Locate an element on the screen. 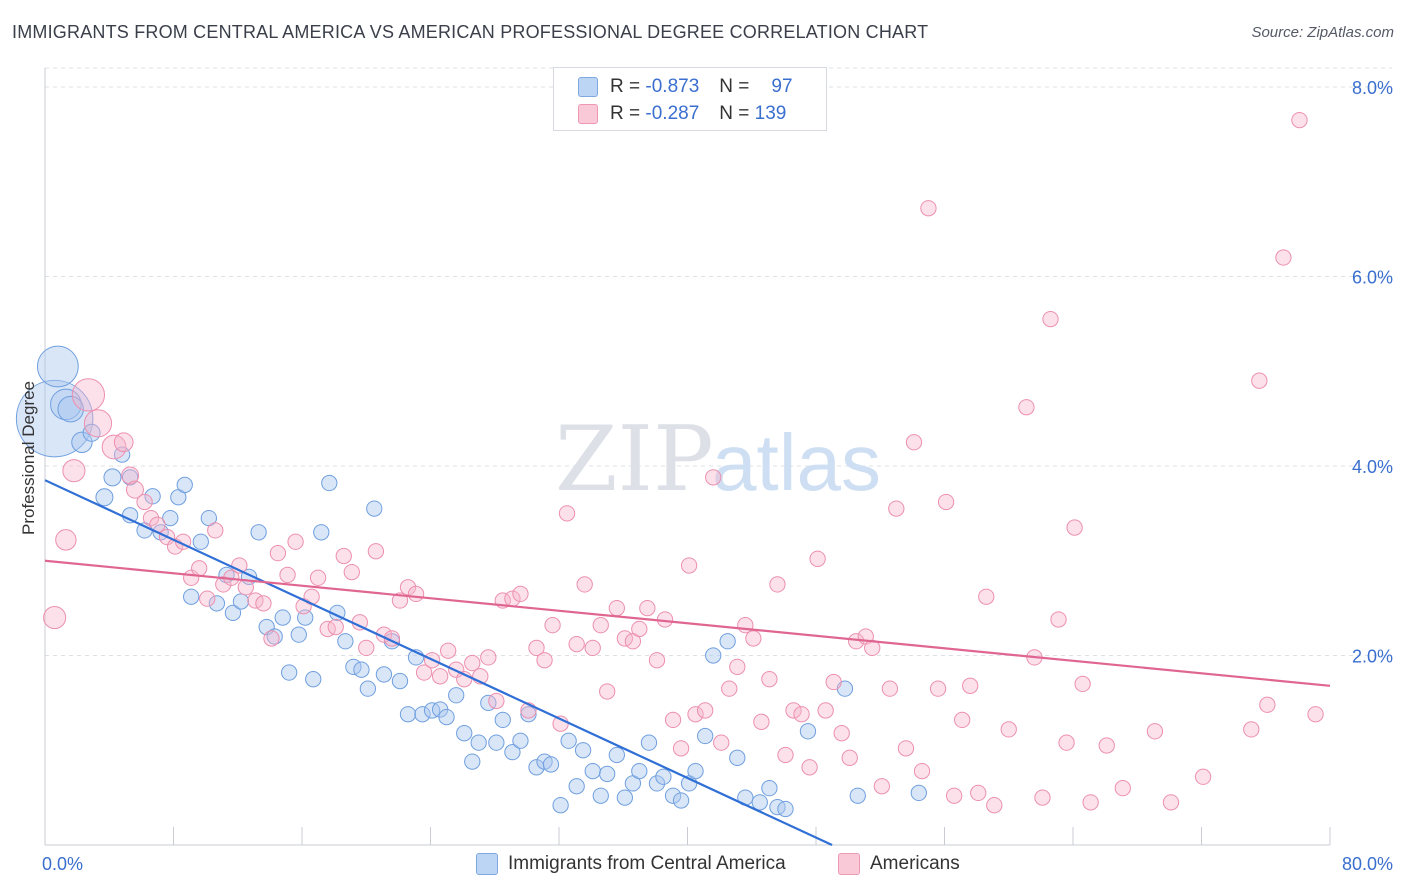  legend-swatch-pink is located at coordinates (849, 864).